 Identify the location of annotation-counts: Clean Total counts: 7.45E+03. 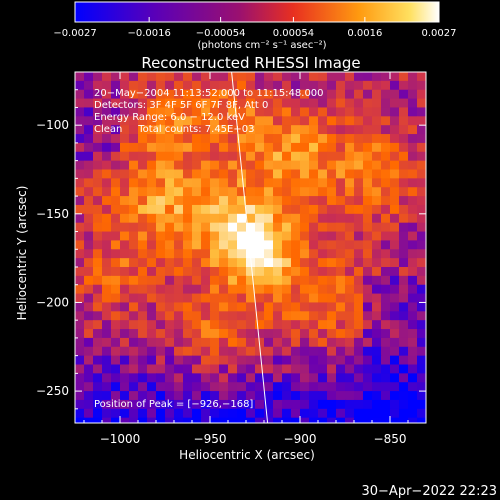
(174, 129).